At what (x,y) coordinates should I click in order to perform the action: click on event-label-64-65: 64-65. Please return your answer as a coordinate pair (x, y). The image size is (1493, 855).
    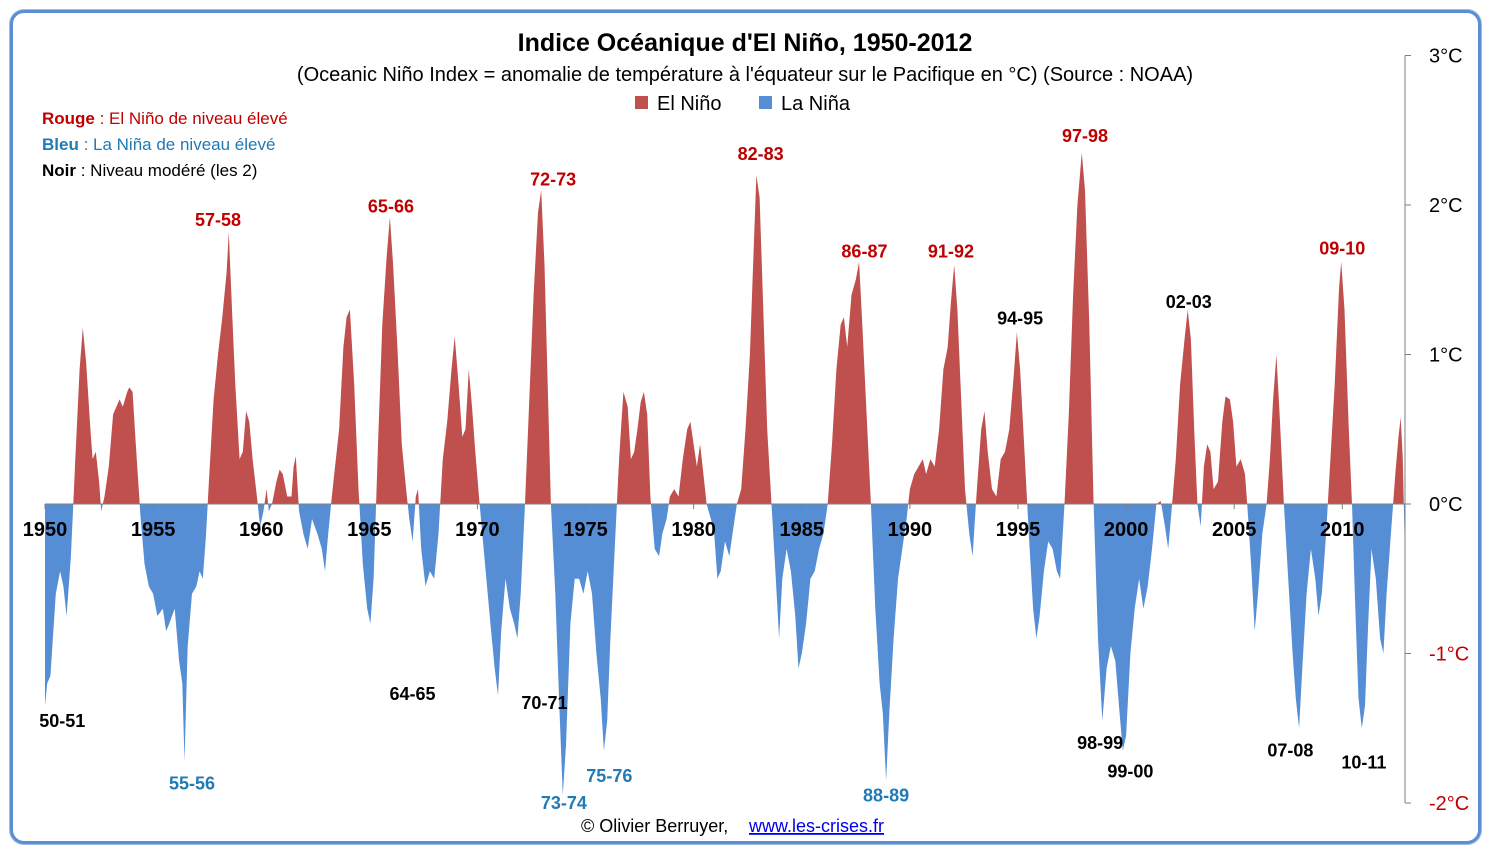
    Looking at the image, I should click on (413, 694).